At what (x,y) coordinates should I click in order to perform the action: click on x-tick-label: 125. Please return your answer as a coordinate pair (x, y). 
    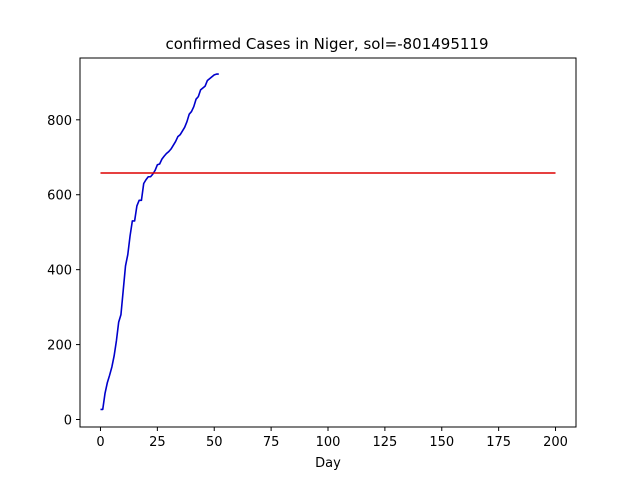
    Looking at the image, I should click on (384, 442).